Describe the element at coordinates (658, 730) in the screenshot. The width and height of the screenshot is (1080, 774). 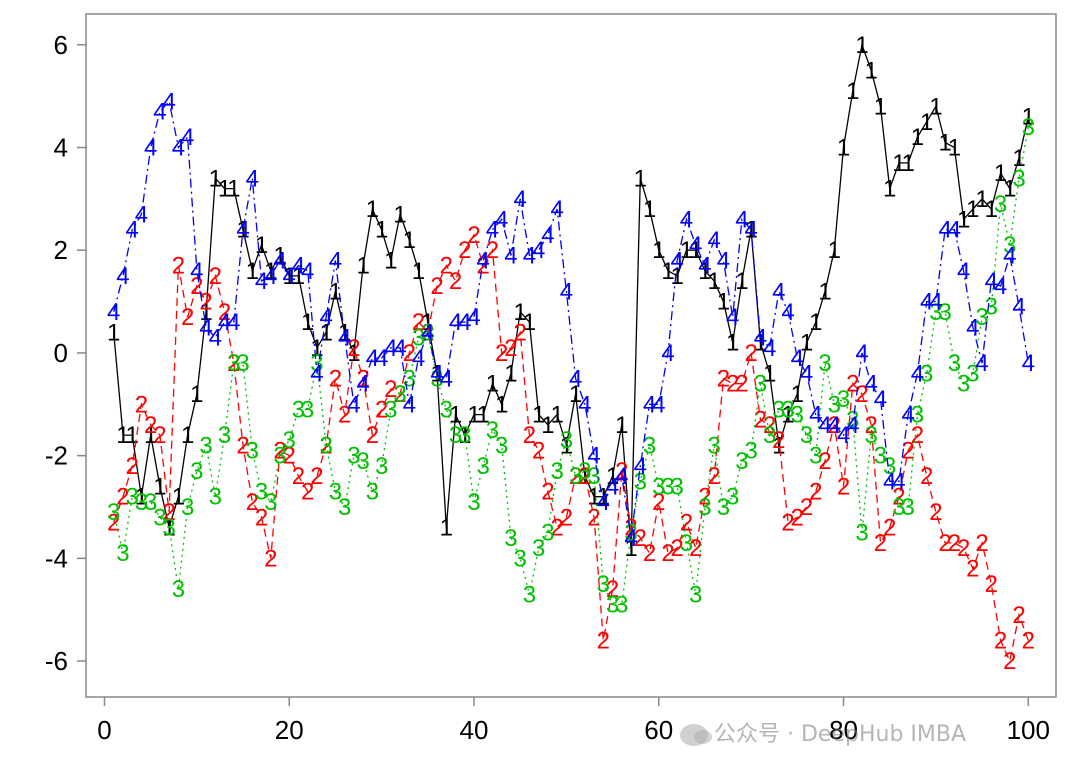
I see `x-tick-label: 60` at that location.